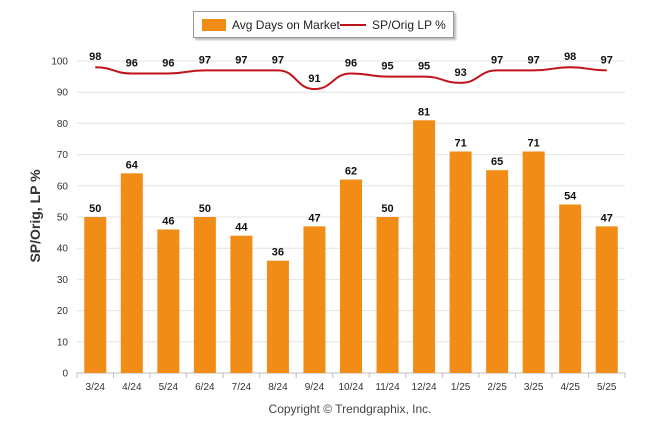  I want to click on y-tick-label: 100, so click(59, 62).